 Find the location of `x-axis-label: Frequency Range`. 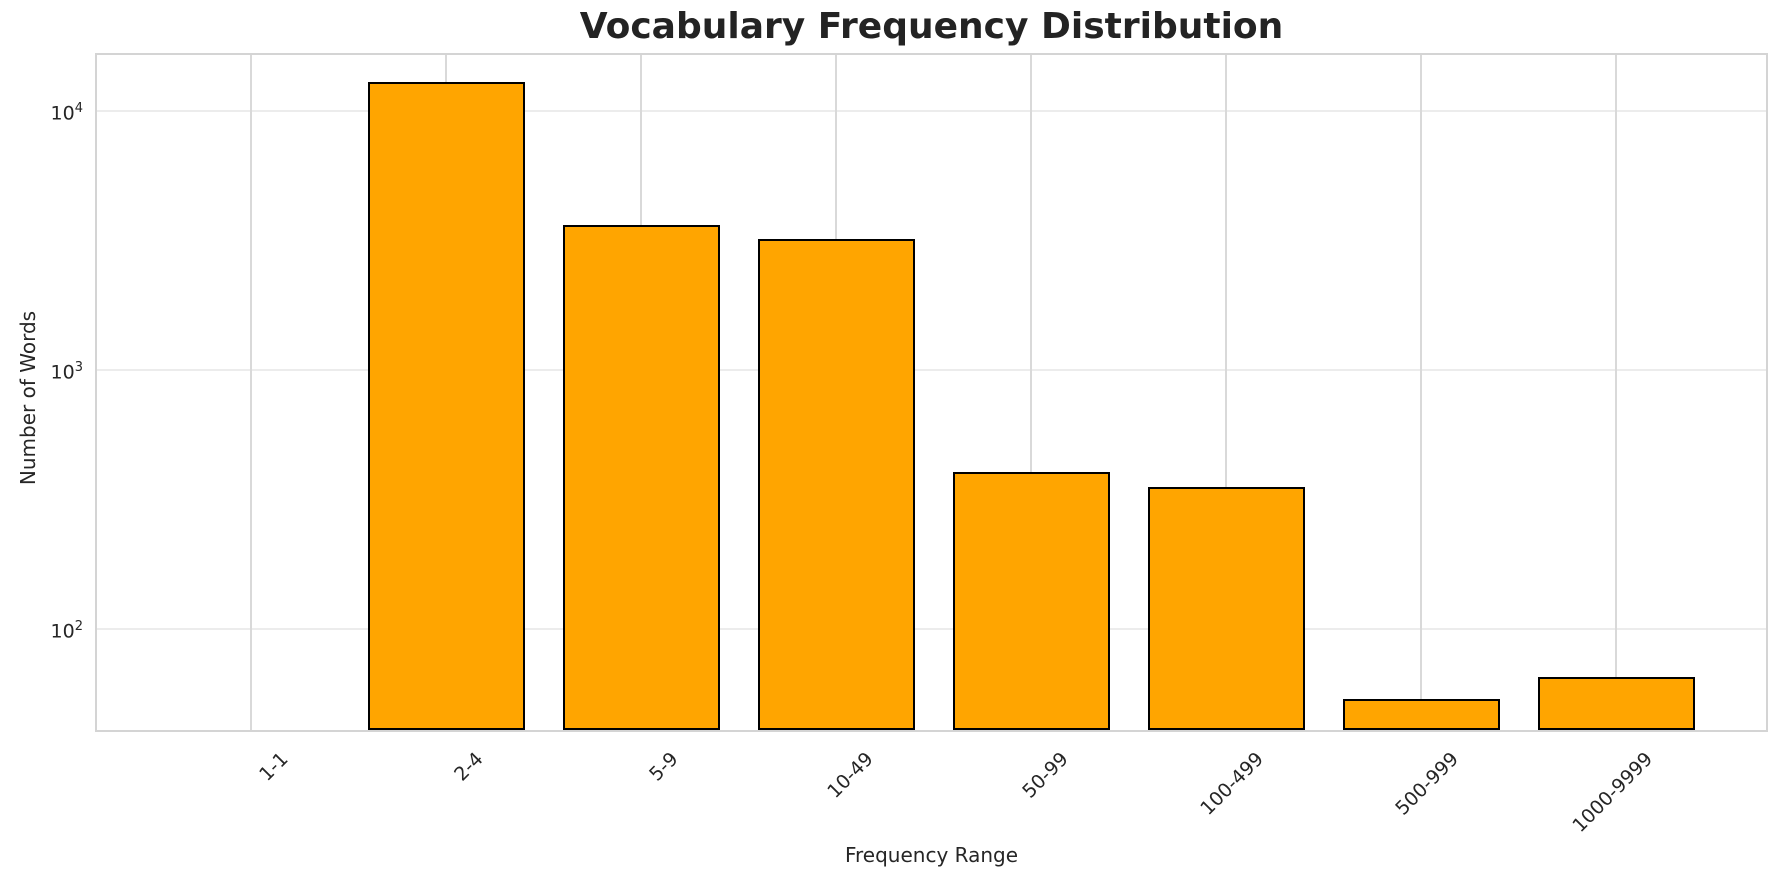

x-axis-label: Frequency Range is located at coordinates (931, 855).